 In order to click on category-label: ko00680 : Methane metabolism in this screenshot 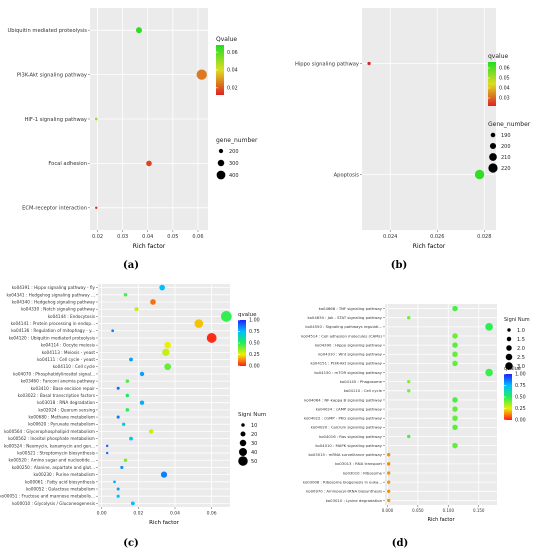, I will do `click(61, 417)`.